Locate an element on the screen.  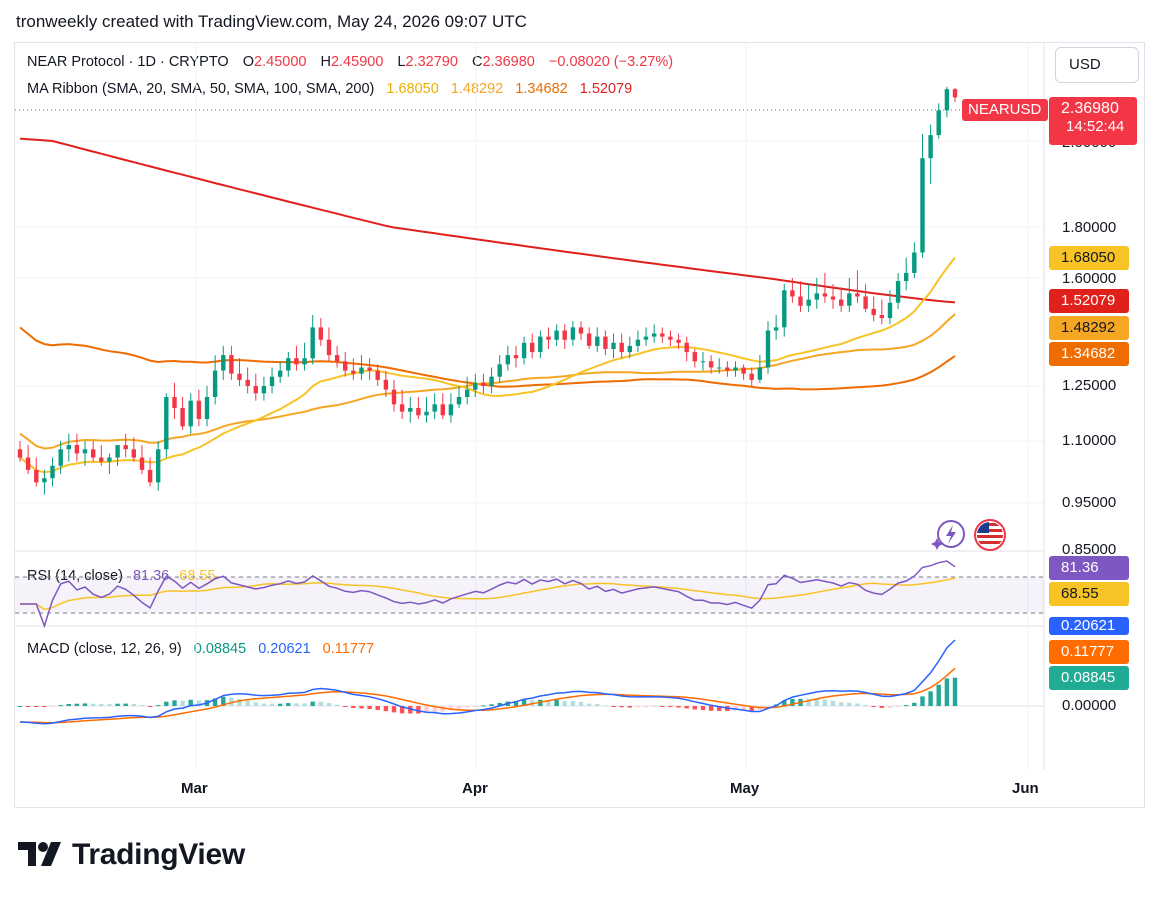
high-label: H is located at coordinates (325, 62).